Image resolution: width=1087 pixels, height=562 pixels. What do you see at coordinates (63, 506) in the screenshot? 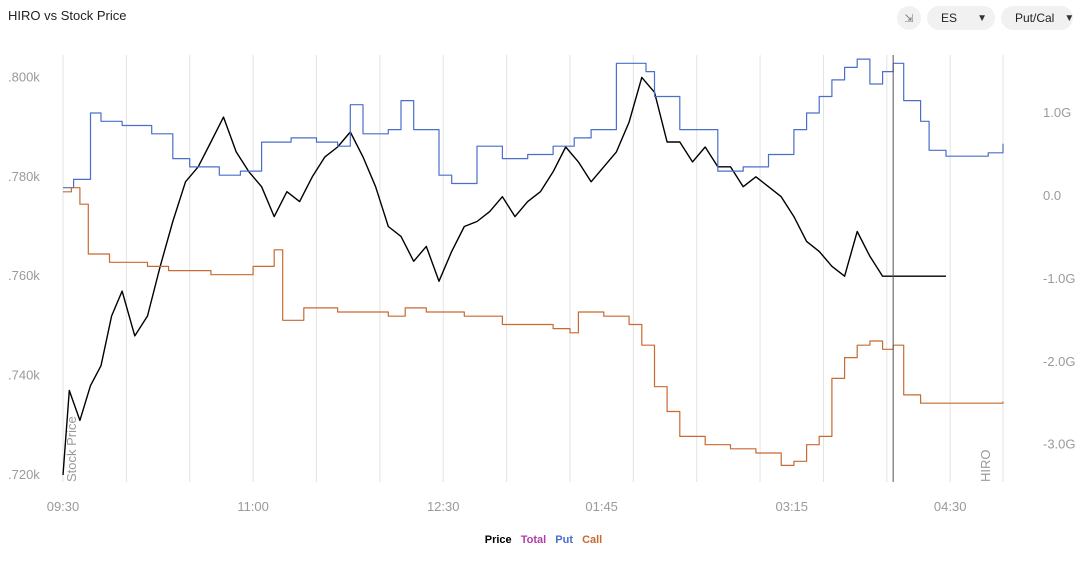
I see `x-tick-label: 09:30` at bounding box center [63, 506].